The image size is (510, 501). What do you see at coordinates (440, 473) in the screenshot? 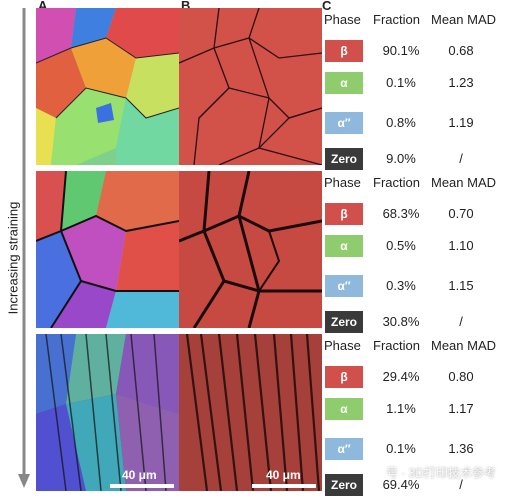
I see `watermark: 号 · 3D打印技术参考` at bounding box center [440, 473].